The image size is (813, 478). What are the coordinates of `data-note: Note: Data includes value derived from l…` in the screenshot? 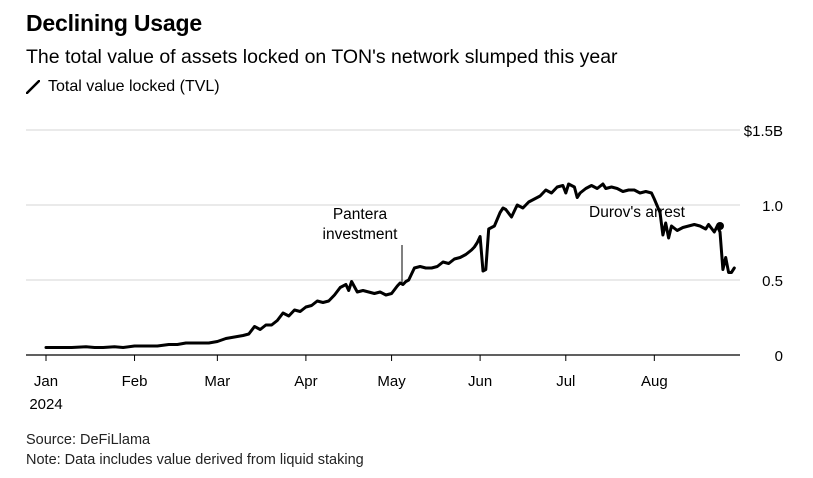 It's located at (195, 460).